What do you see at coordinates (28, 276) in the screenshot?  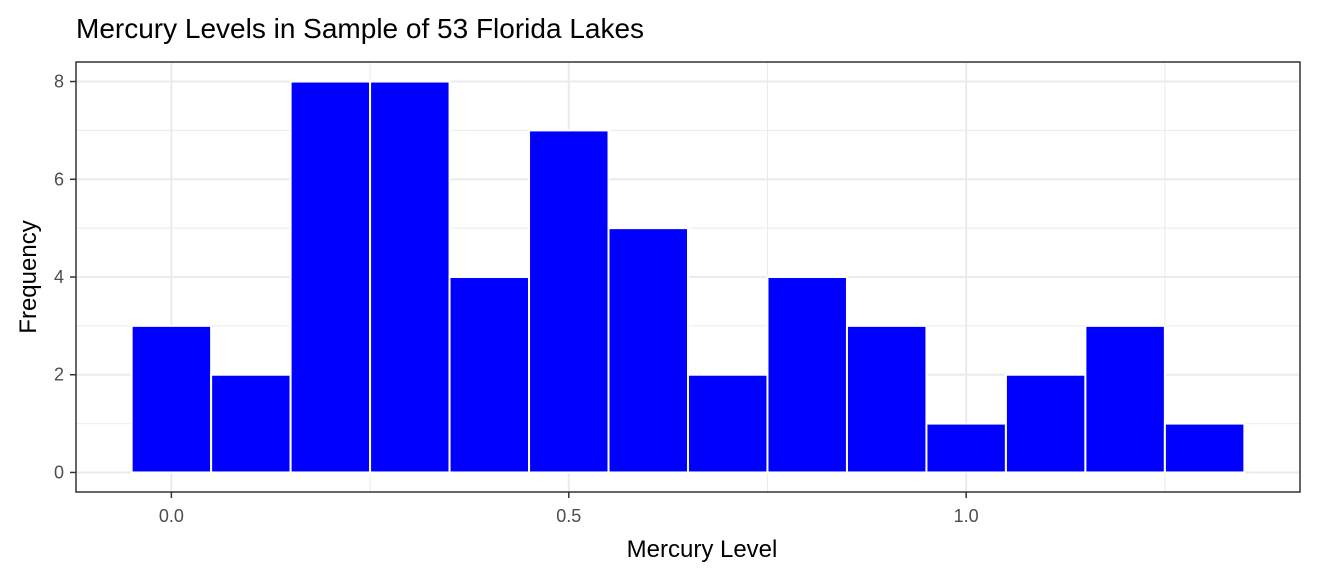 I see `y-axis-title: Frequency` at bounding box center [28, 276].